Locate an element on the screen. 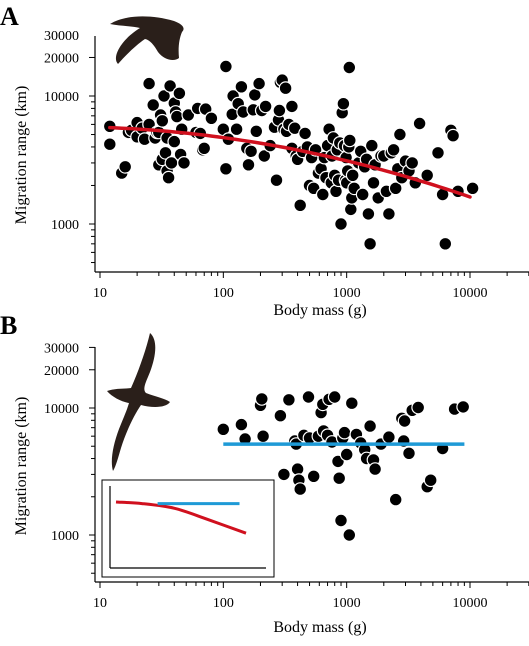  panel-letter-a: A is located at coordinates (9, 16).